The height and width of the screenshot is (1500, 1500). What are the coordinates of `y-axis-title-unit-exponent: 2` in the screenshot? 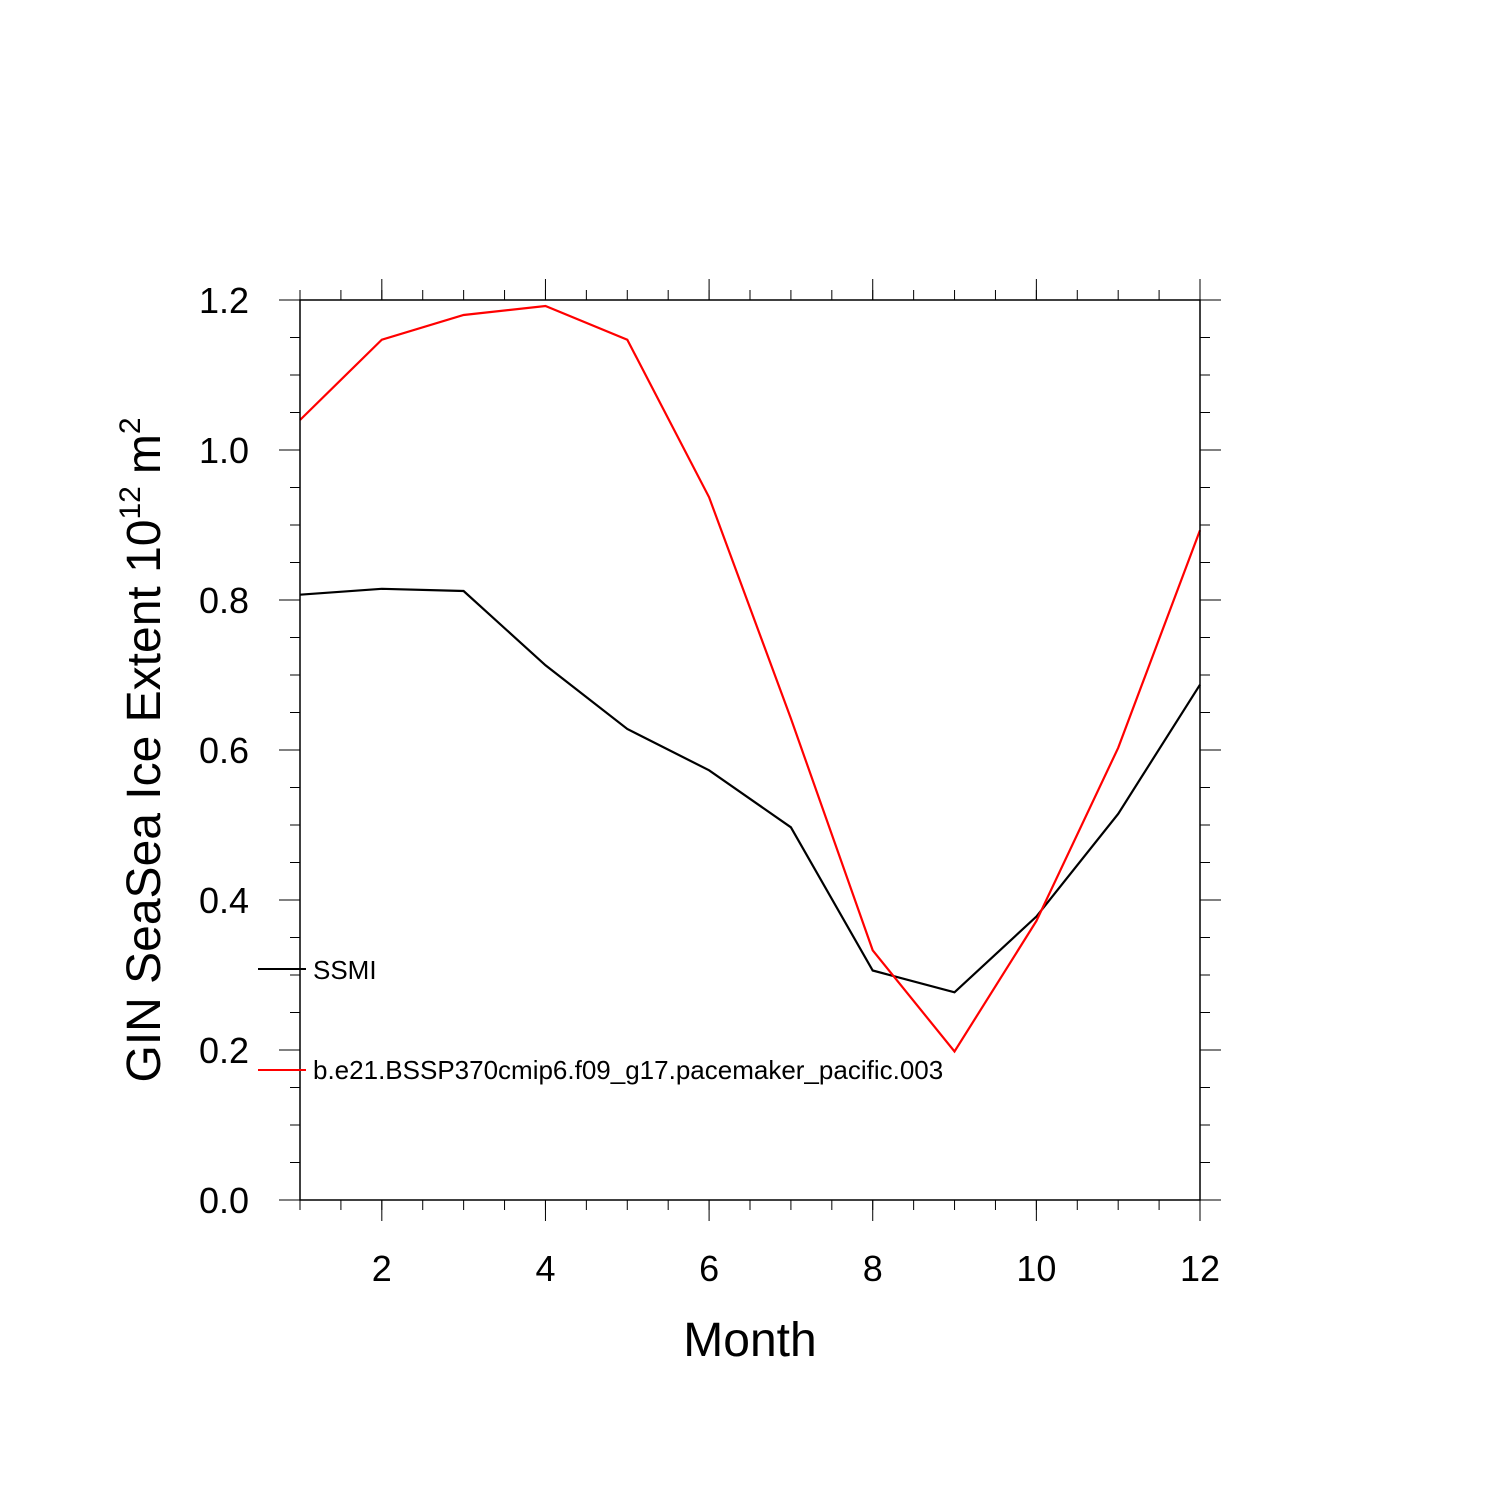 It's located at (130, 425).